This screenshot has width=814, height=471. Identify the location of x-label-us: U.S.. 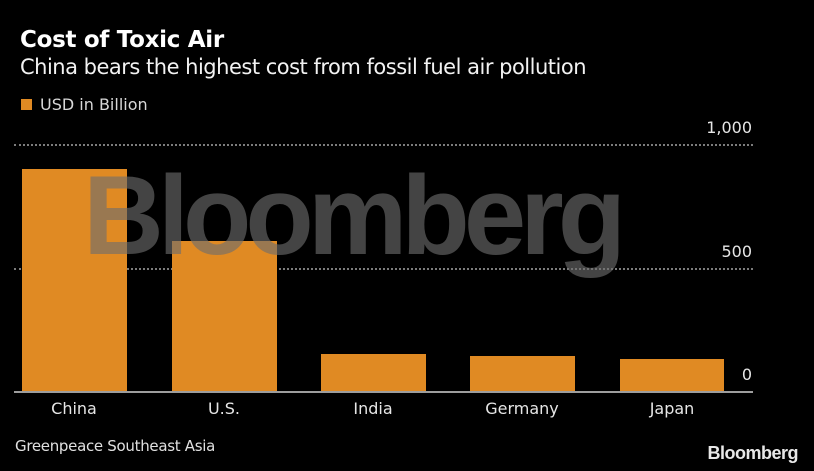
(224, 408).